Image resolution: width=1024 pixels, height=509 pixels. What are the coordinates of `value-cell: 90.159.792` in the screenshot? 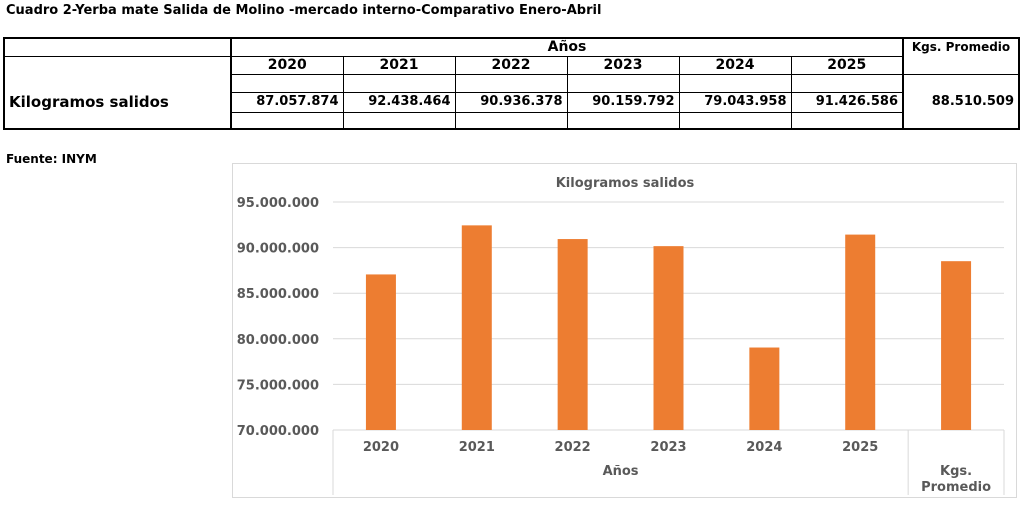 It's located at (623, 102).